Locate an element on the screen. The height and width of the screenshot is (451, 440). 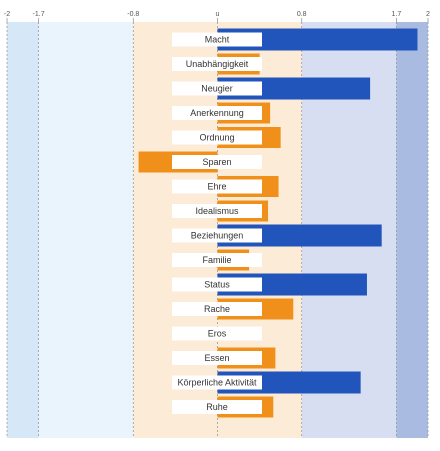
tick-label: 1.7 is located at coordinates (397, 14).